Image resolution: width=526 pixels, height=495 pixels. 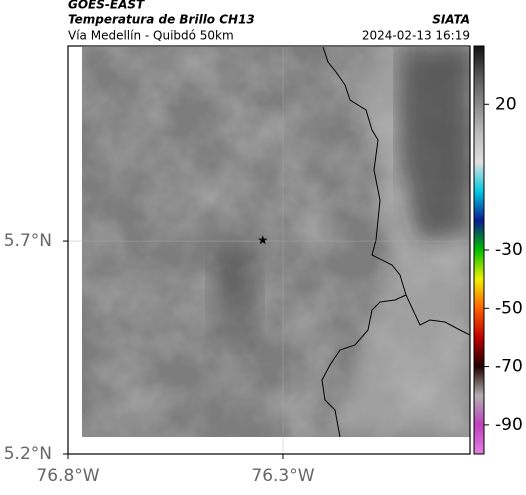 What do you see at coordinates (282, 476) in the screenshot?
I see `x-tick-label: 76.3°W` at bounding box center [282, 476].